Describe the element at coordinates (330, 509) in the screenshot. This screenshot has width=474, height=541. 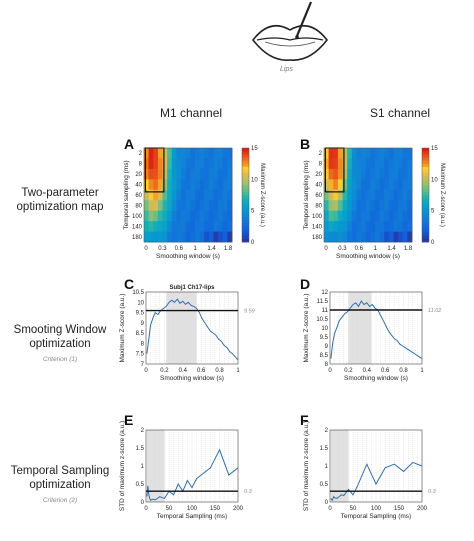
I see `x-tick-label: 0` at that location.